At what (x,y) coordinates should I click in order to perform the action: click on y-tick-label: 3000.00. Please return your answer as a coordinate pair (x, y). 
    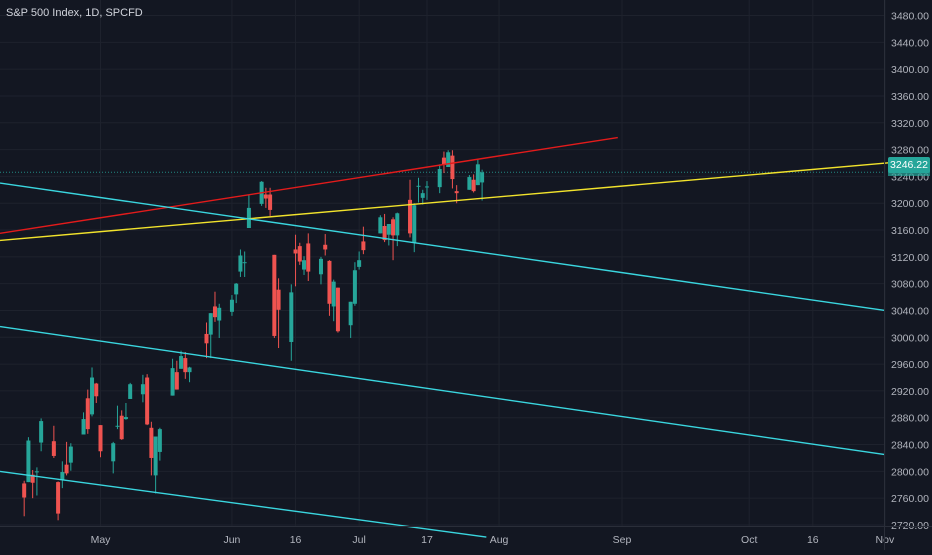
    Looking at the image, I should click on (910, 338).